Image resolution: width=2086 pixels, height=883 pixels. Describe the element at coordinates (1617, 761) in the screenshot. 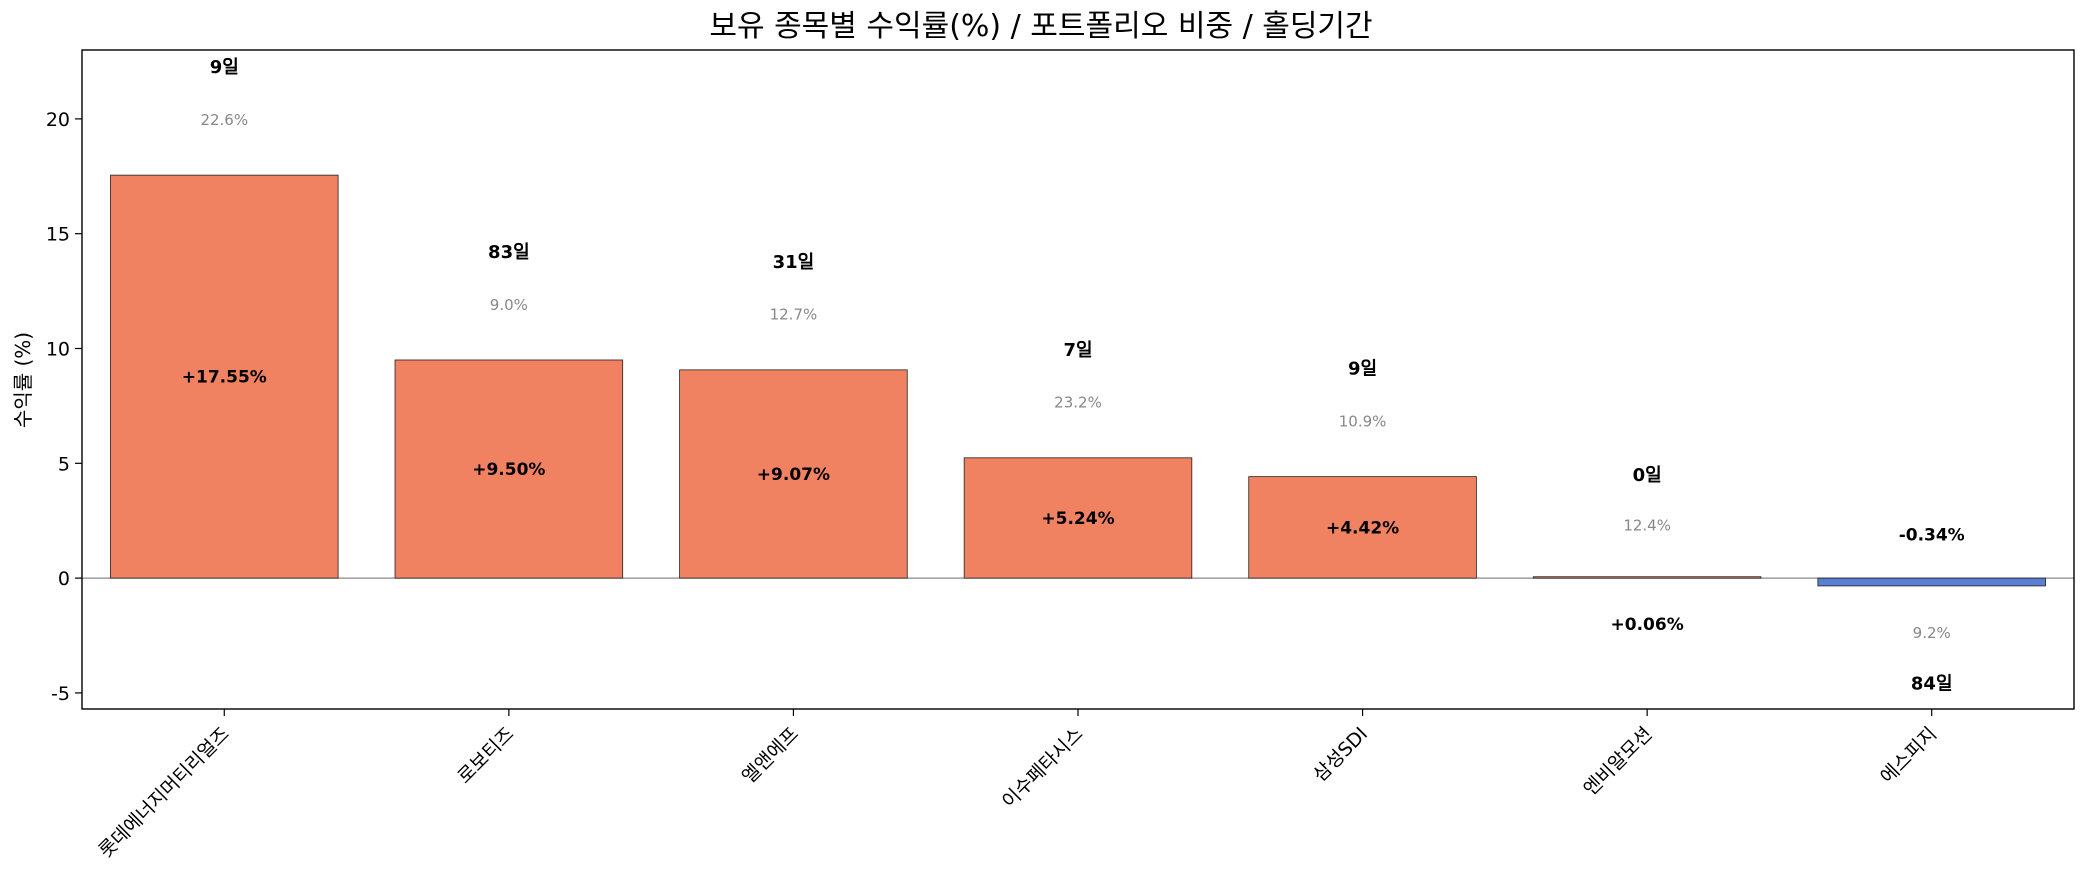

I see `x-tick-label: 엔비알모션` at that location.